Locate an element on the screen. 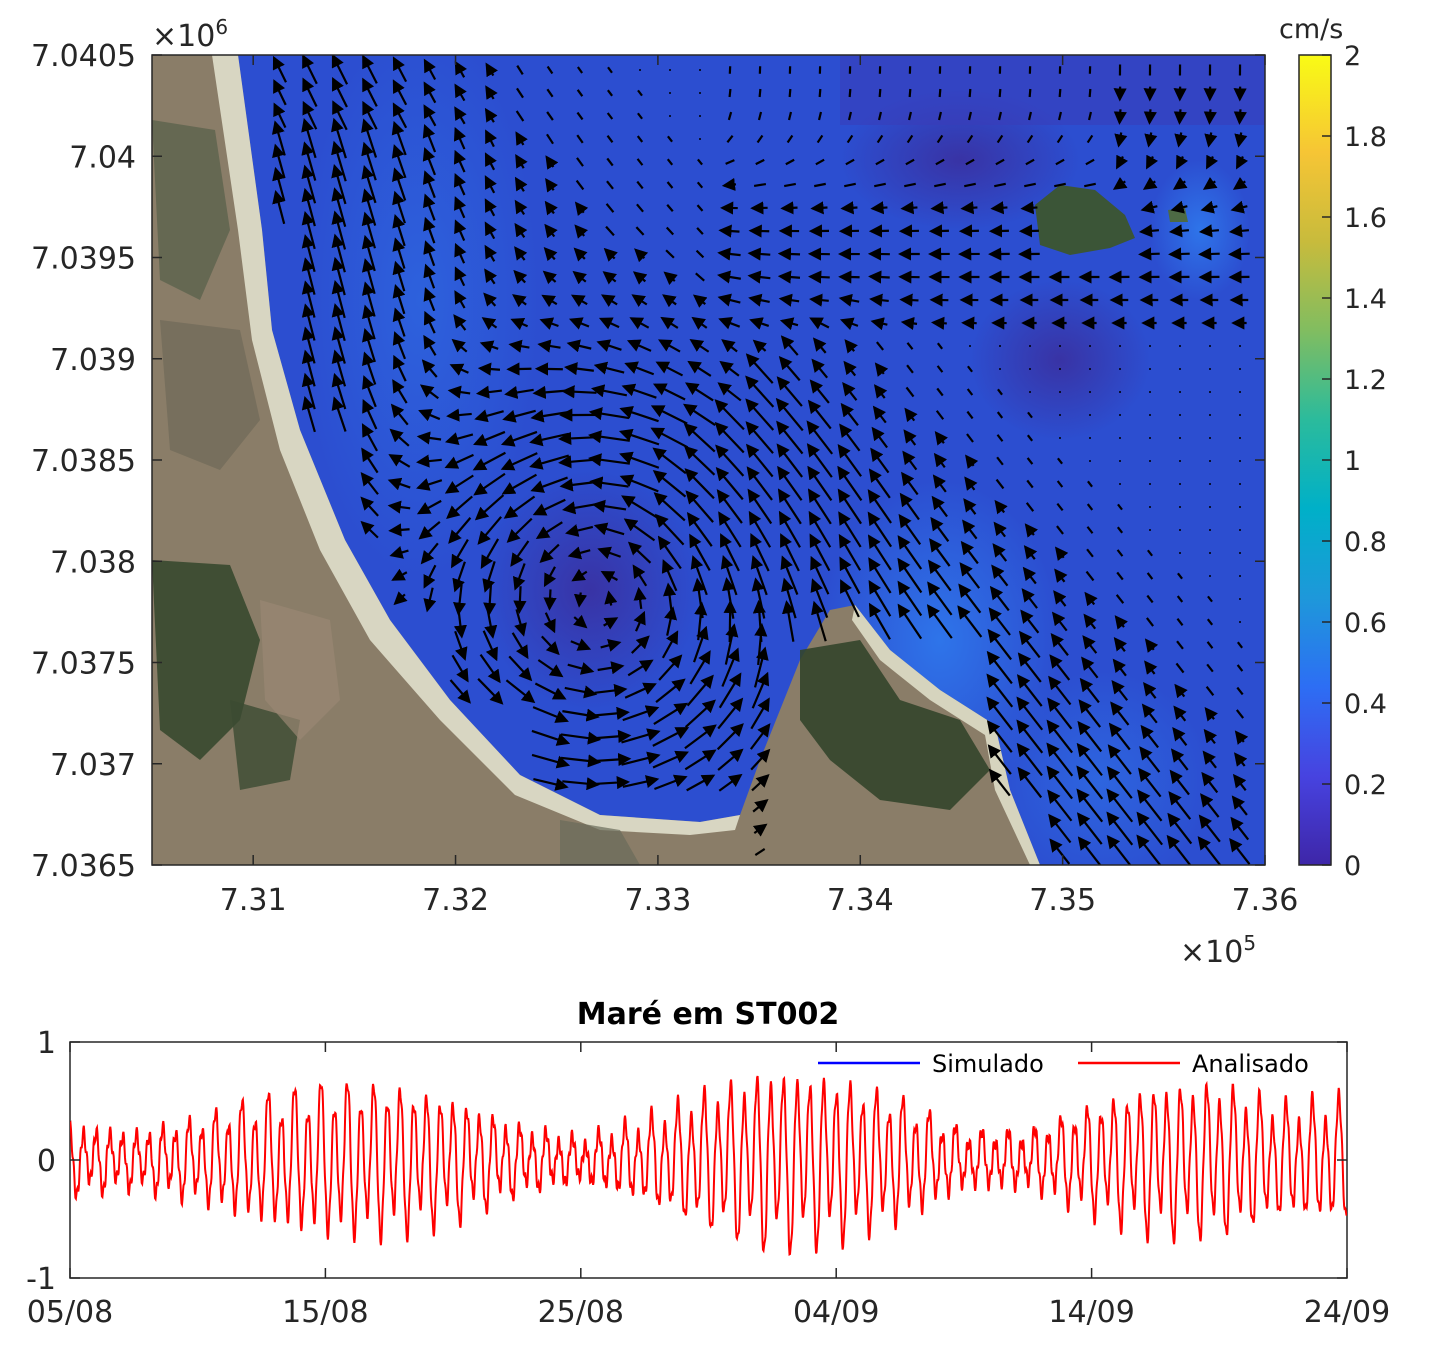 This screenshot has height=1350, width=1430. legend-analisado-label: Analisado is located at coordinates (1250, 1064).